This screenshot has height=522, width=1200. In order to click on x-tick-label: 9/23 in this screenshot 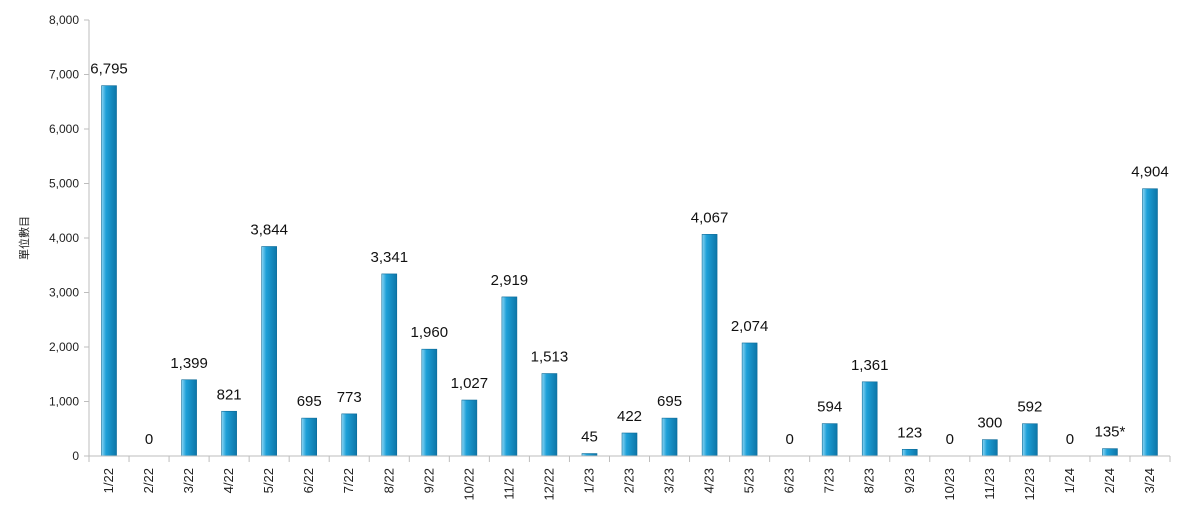, I will do `click(909, 480)`.